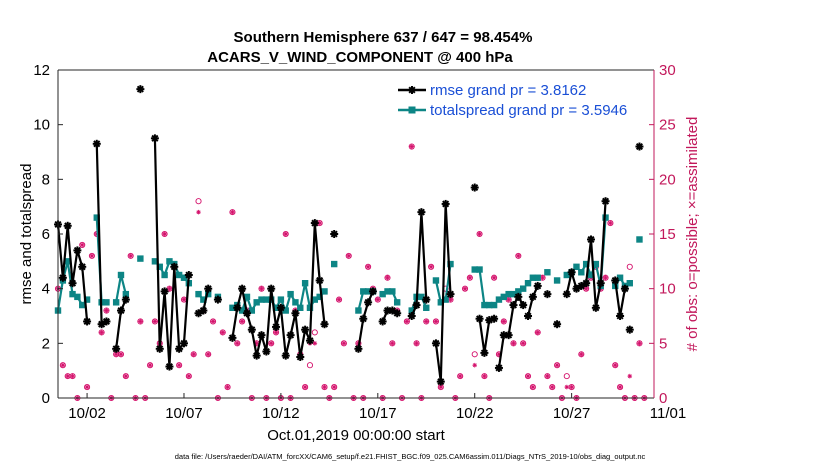  Describe the element at coordinates (668, 413) in the screenshot. I see `x-tick-label: 11/01` at that location.